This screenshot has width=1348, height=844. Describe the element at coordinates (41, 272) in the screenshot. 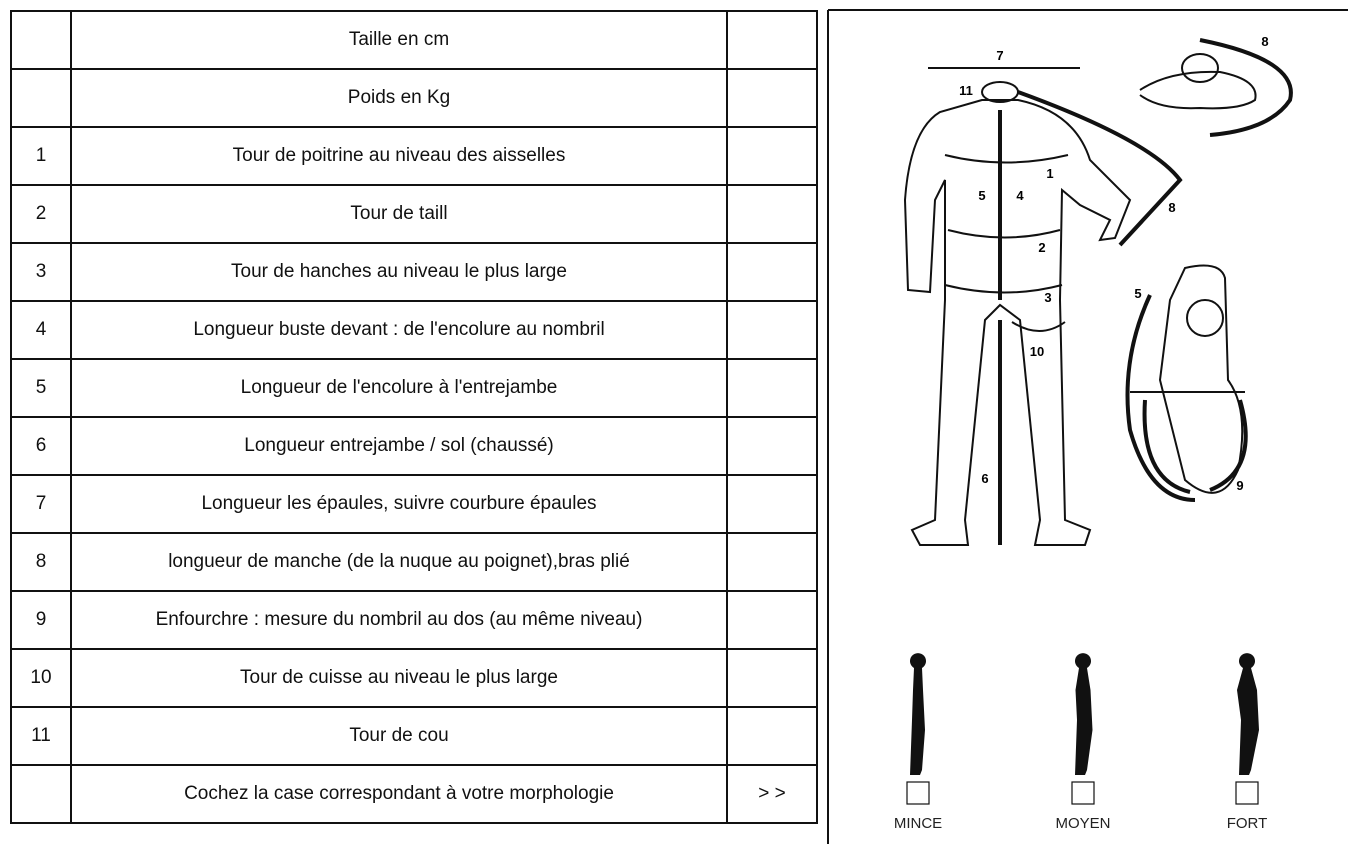

I see `table-cell: 3` at that location.